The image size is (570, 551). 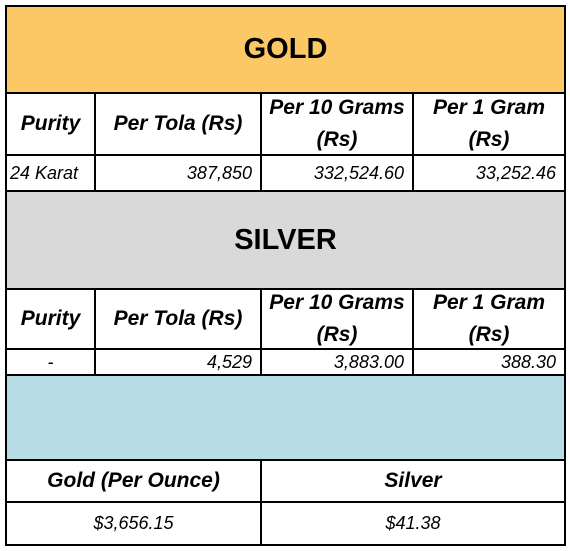 What do you see at coordinates (179, 319) in the screenshot?
I see `silver-header-per-tola: Per Tola (Rs)` at bounding box center [179, 319].